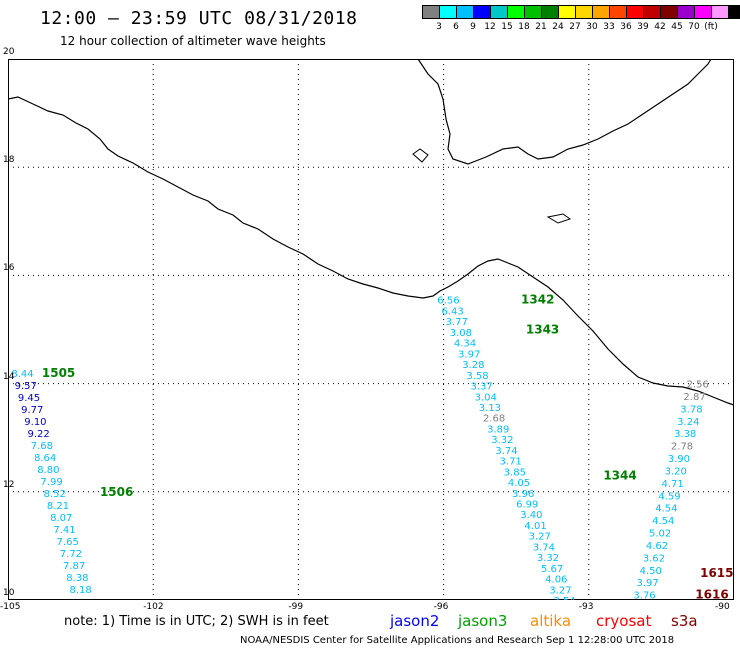  What do you see at coordinates (473, 365) in the screenshot?
I see `wave-height-value: 3.28` at bounding box center [473, 365].